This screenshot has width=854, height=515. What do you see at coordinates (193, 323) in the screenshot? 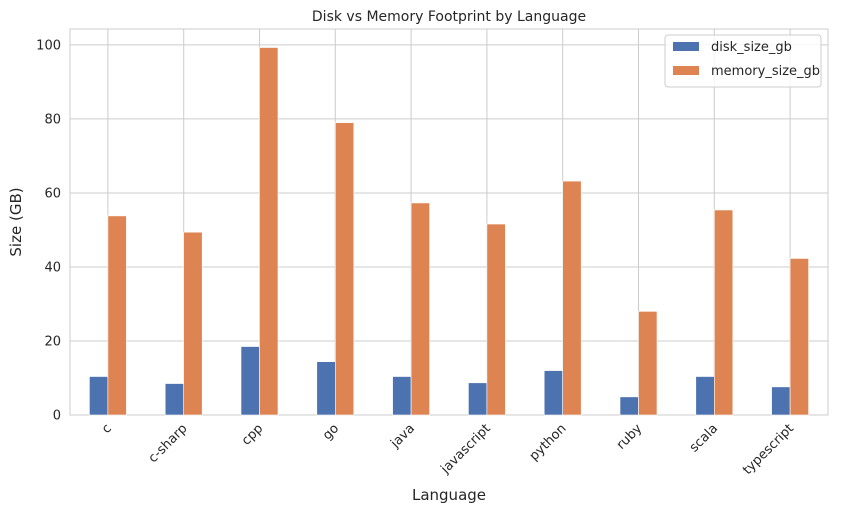
I see `bar-memory_size_gb-c-sharp` at bounding box center [193, 323].